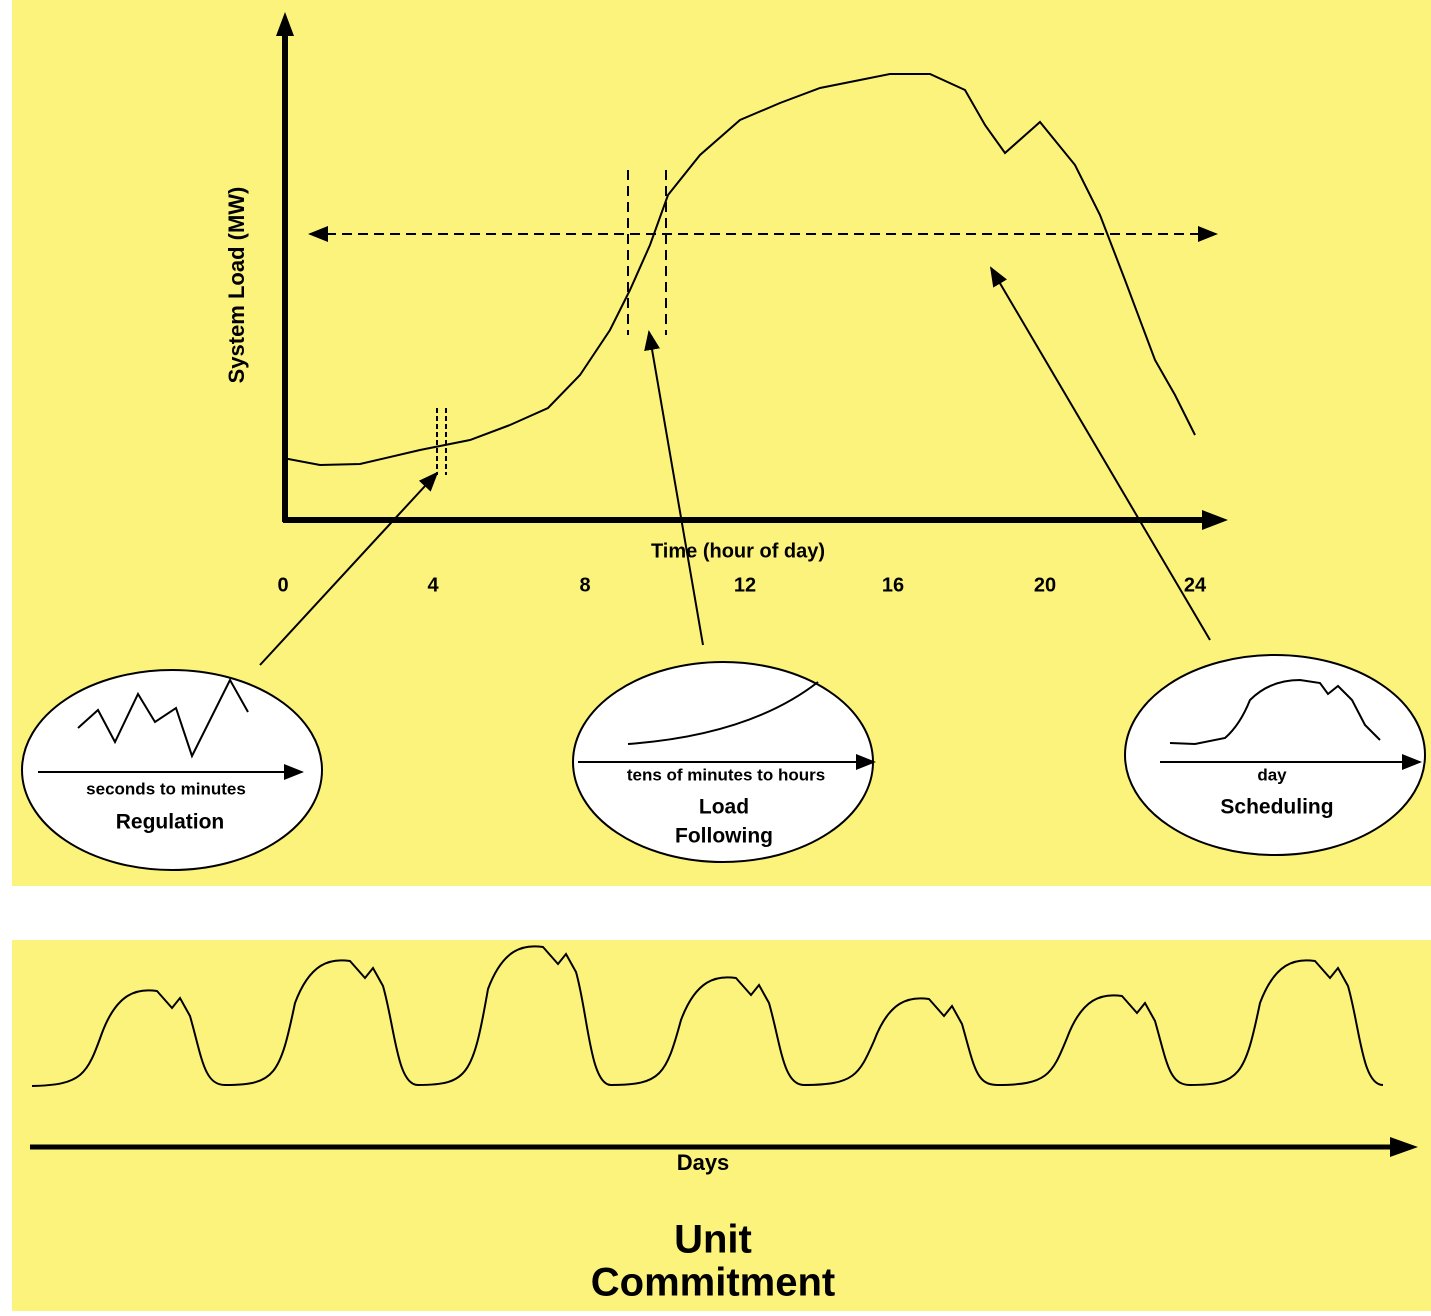  What do you see at coordinates (707, 1016) in the screenshot?
I see `multi-day-curve` at bounding box center [707, 1016].